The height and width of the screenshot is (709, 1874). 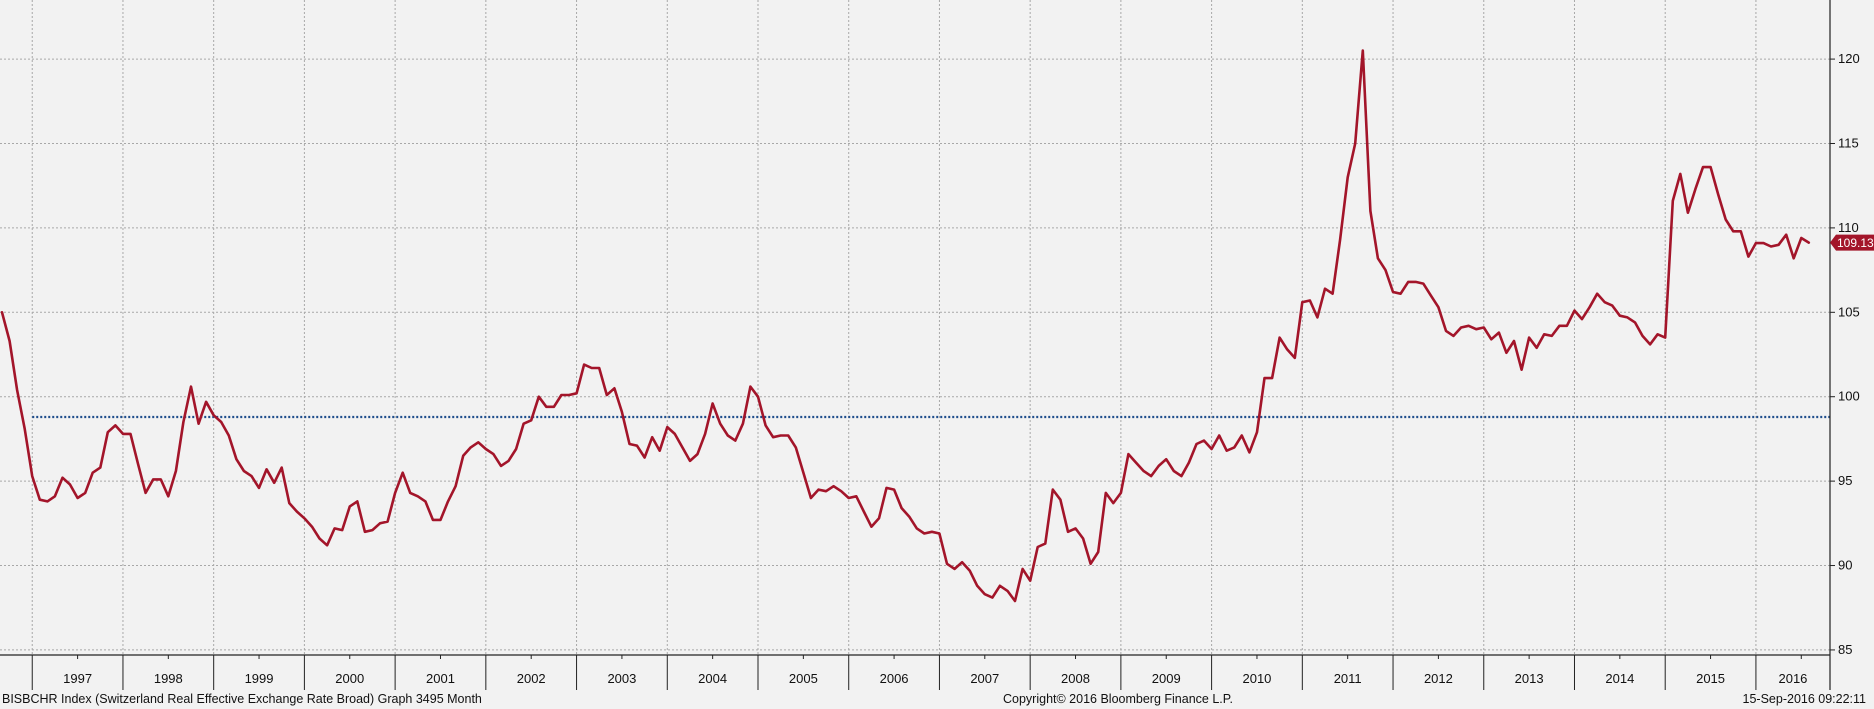 What do you see at coordinates (1075, 678) in the screenshot?
I see `x-tick-label: 2008` at bounding box center [1075, 678].